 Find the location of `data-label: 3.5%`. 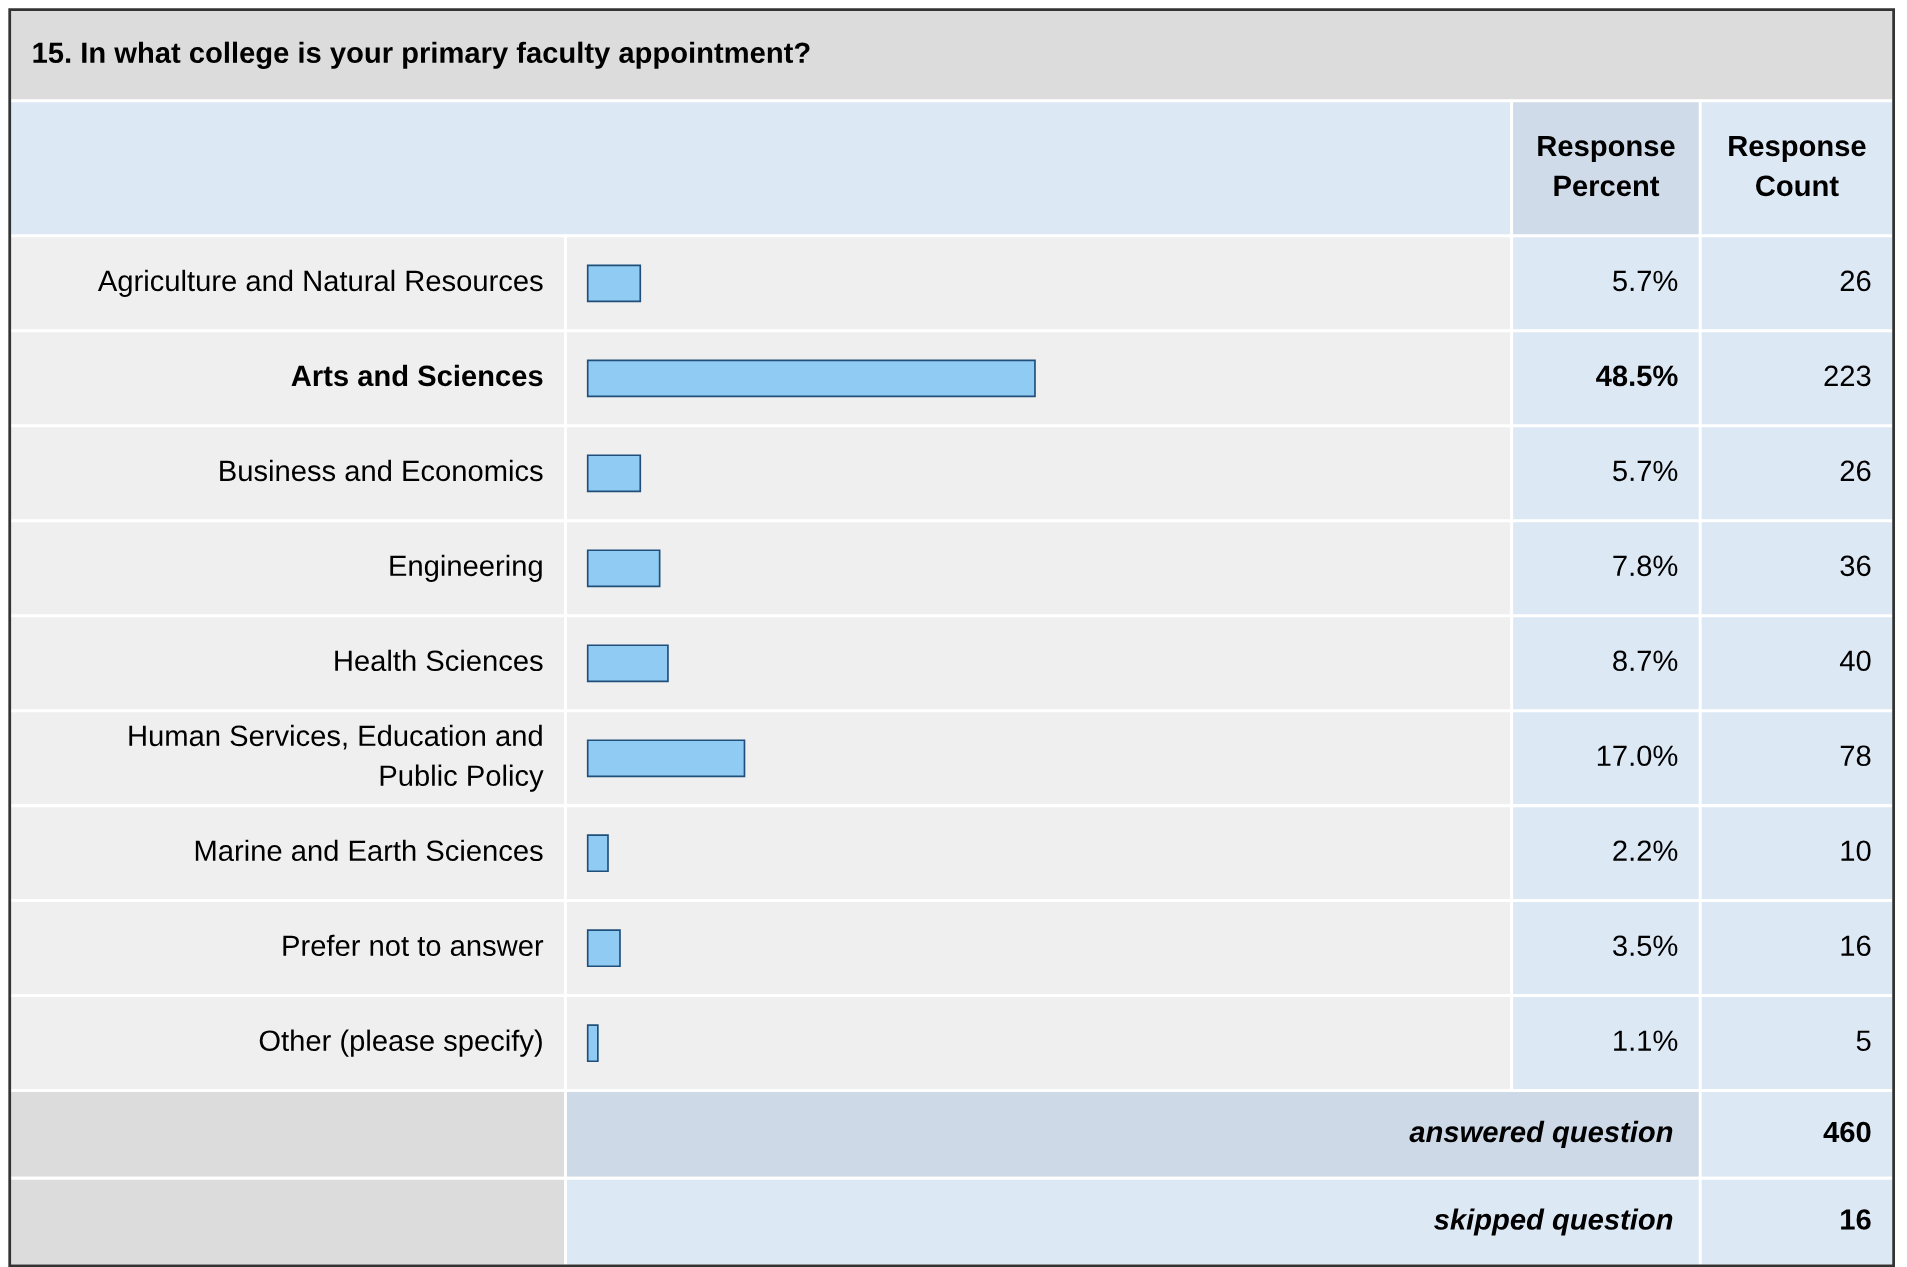

data-label: 3.5% is located at coordinates (1645, 946).